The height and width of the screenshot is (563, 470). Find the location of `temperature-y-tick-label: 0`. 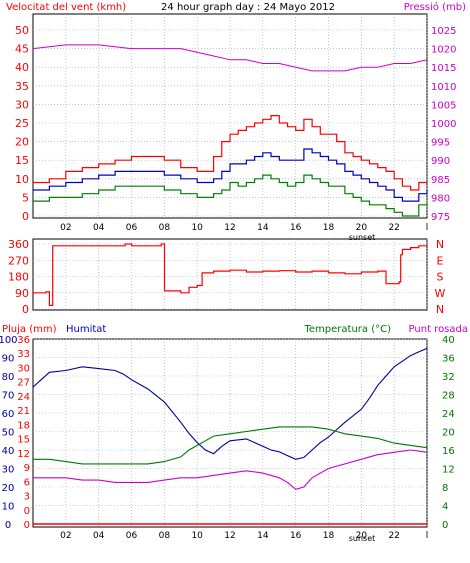

temperature-y-tick-label: 0 is located at coordinates (445, 525).